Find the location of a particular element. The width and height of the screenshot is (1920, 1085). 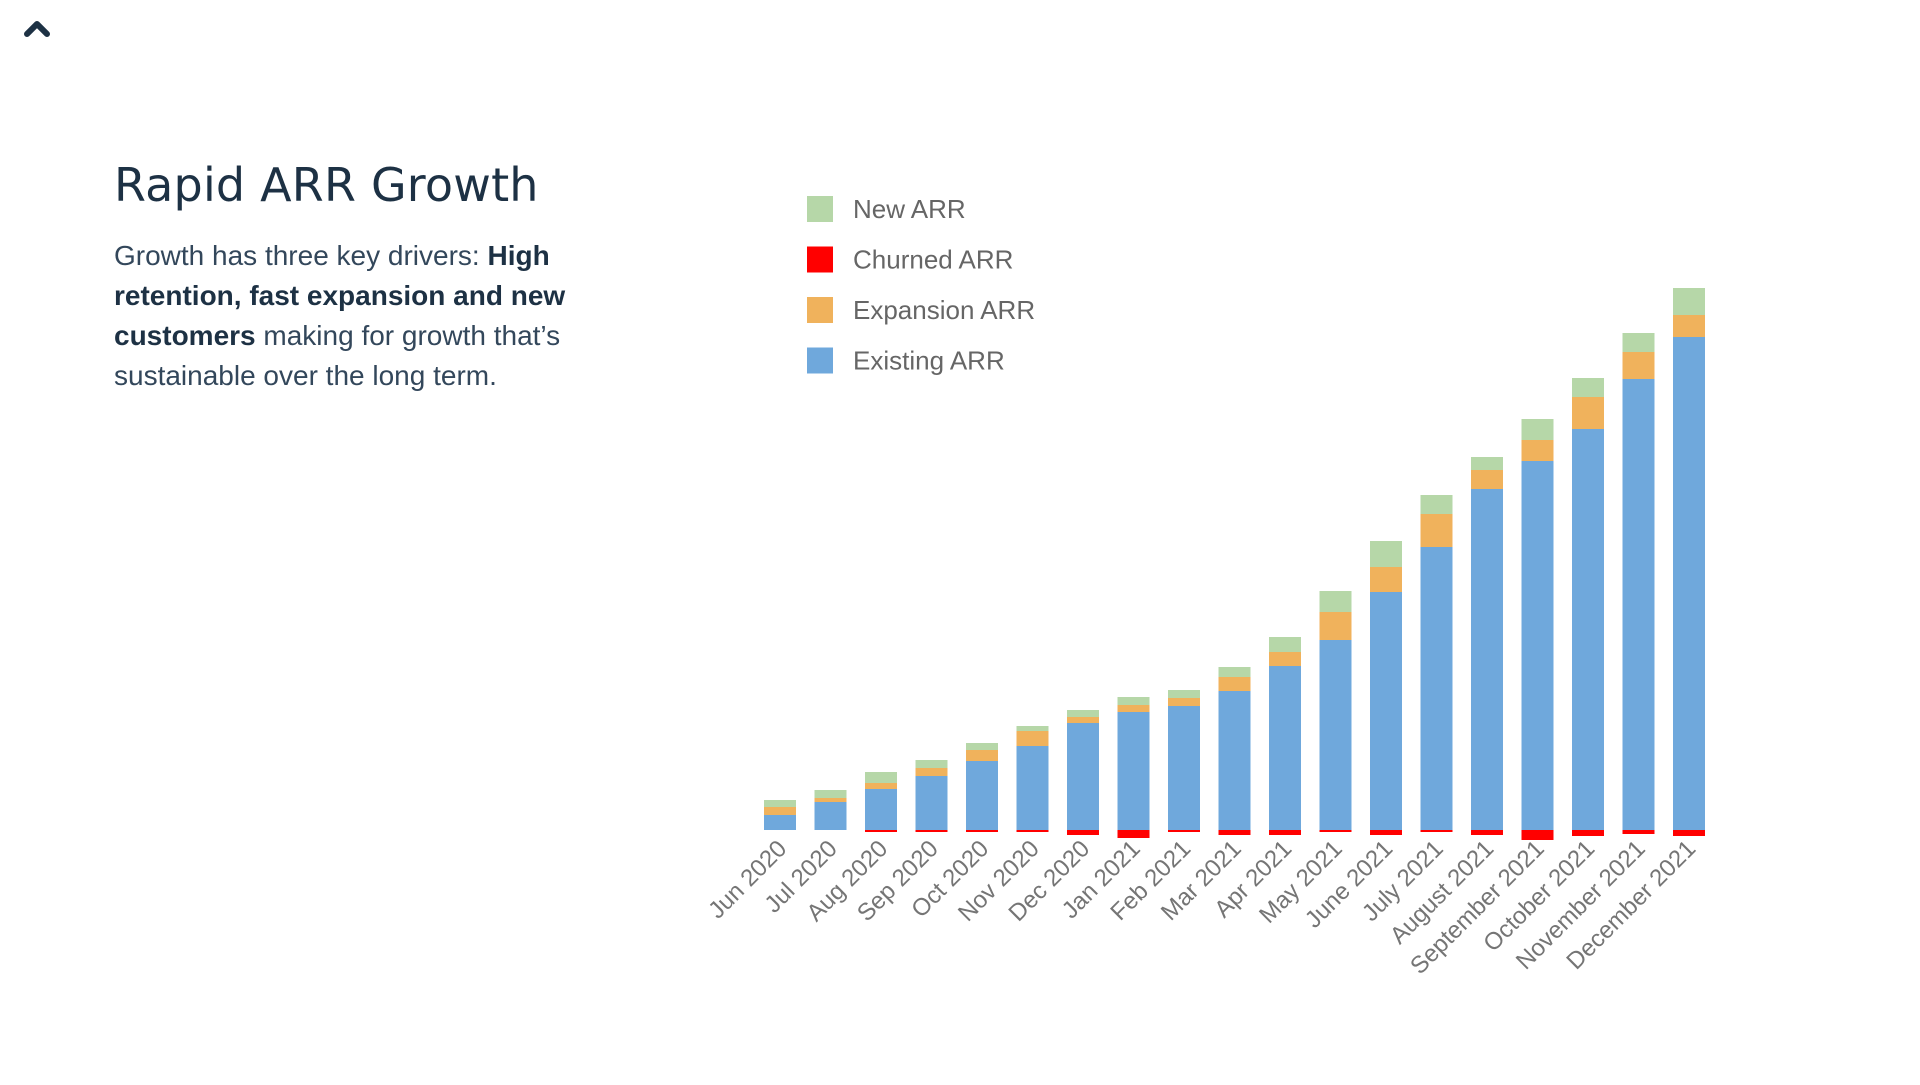

legend-label: Churned ARR is located at coordinates (933, 260).